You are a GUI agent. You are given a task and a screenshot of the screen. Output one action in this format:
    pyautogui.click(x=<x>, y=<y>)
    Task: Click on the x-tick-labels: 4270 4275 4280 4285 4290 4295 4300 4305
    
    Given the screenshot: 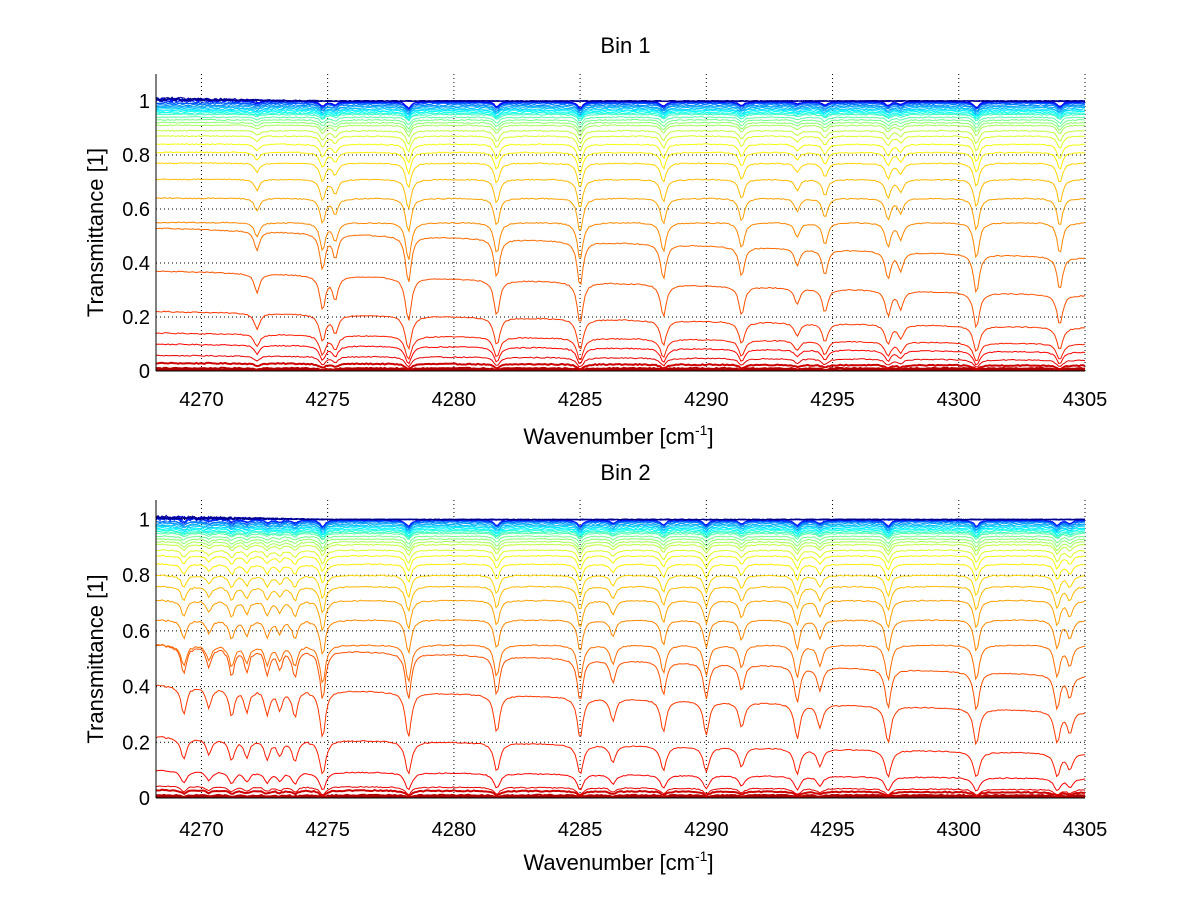 What is the action you would take?
    pyautogui.click(x=643, y=830)
    